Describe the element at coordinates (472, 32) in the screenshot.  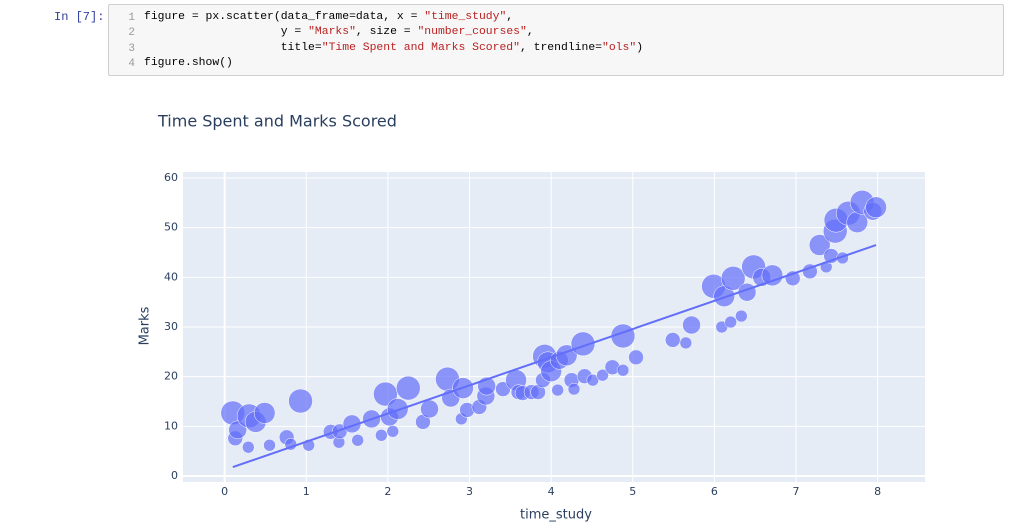
I see `code-string: "number_courses"` at that location.